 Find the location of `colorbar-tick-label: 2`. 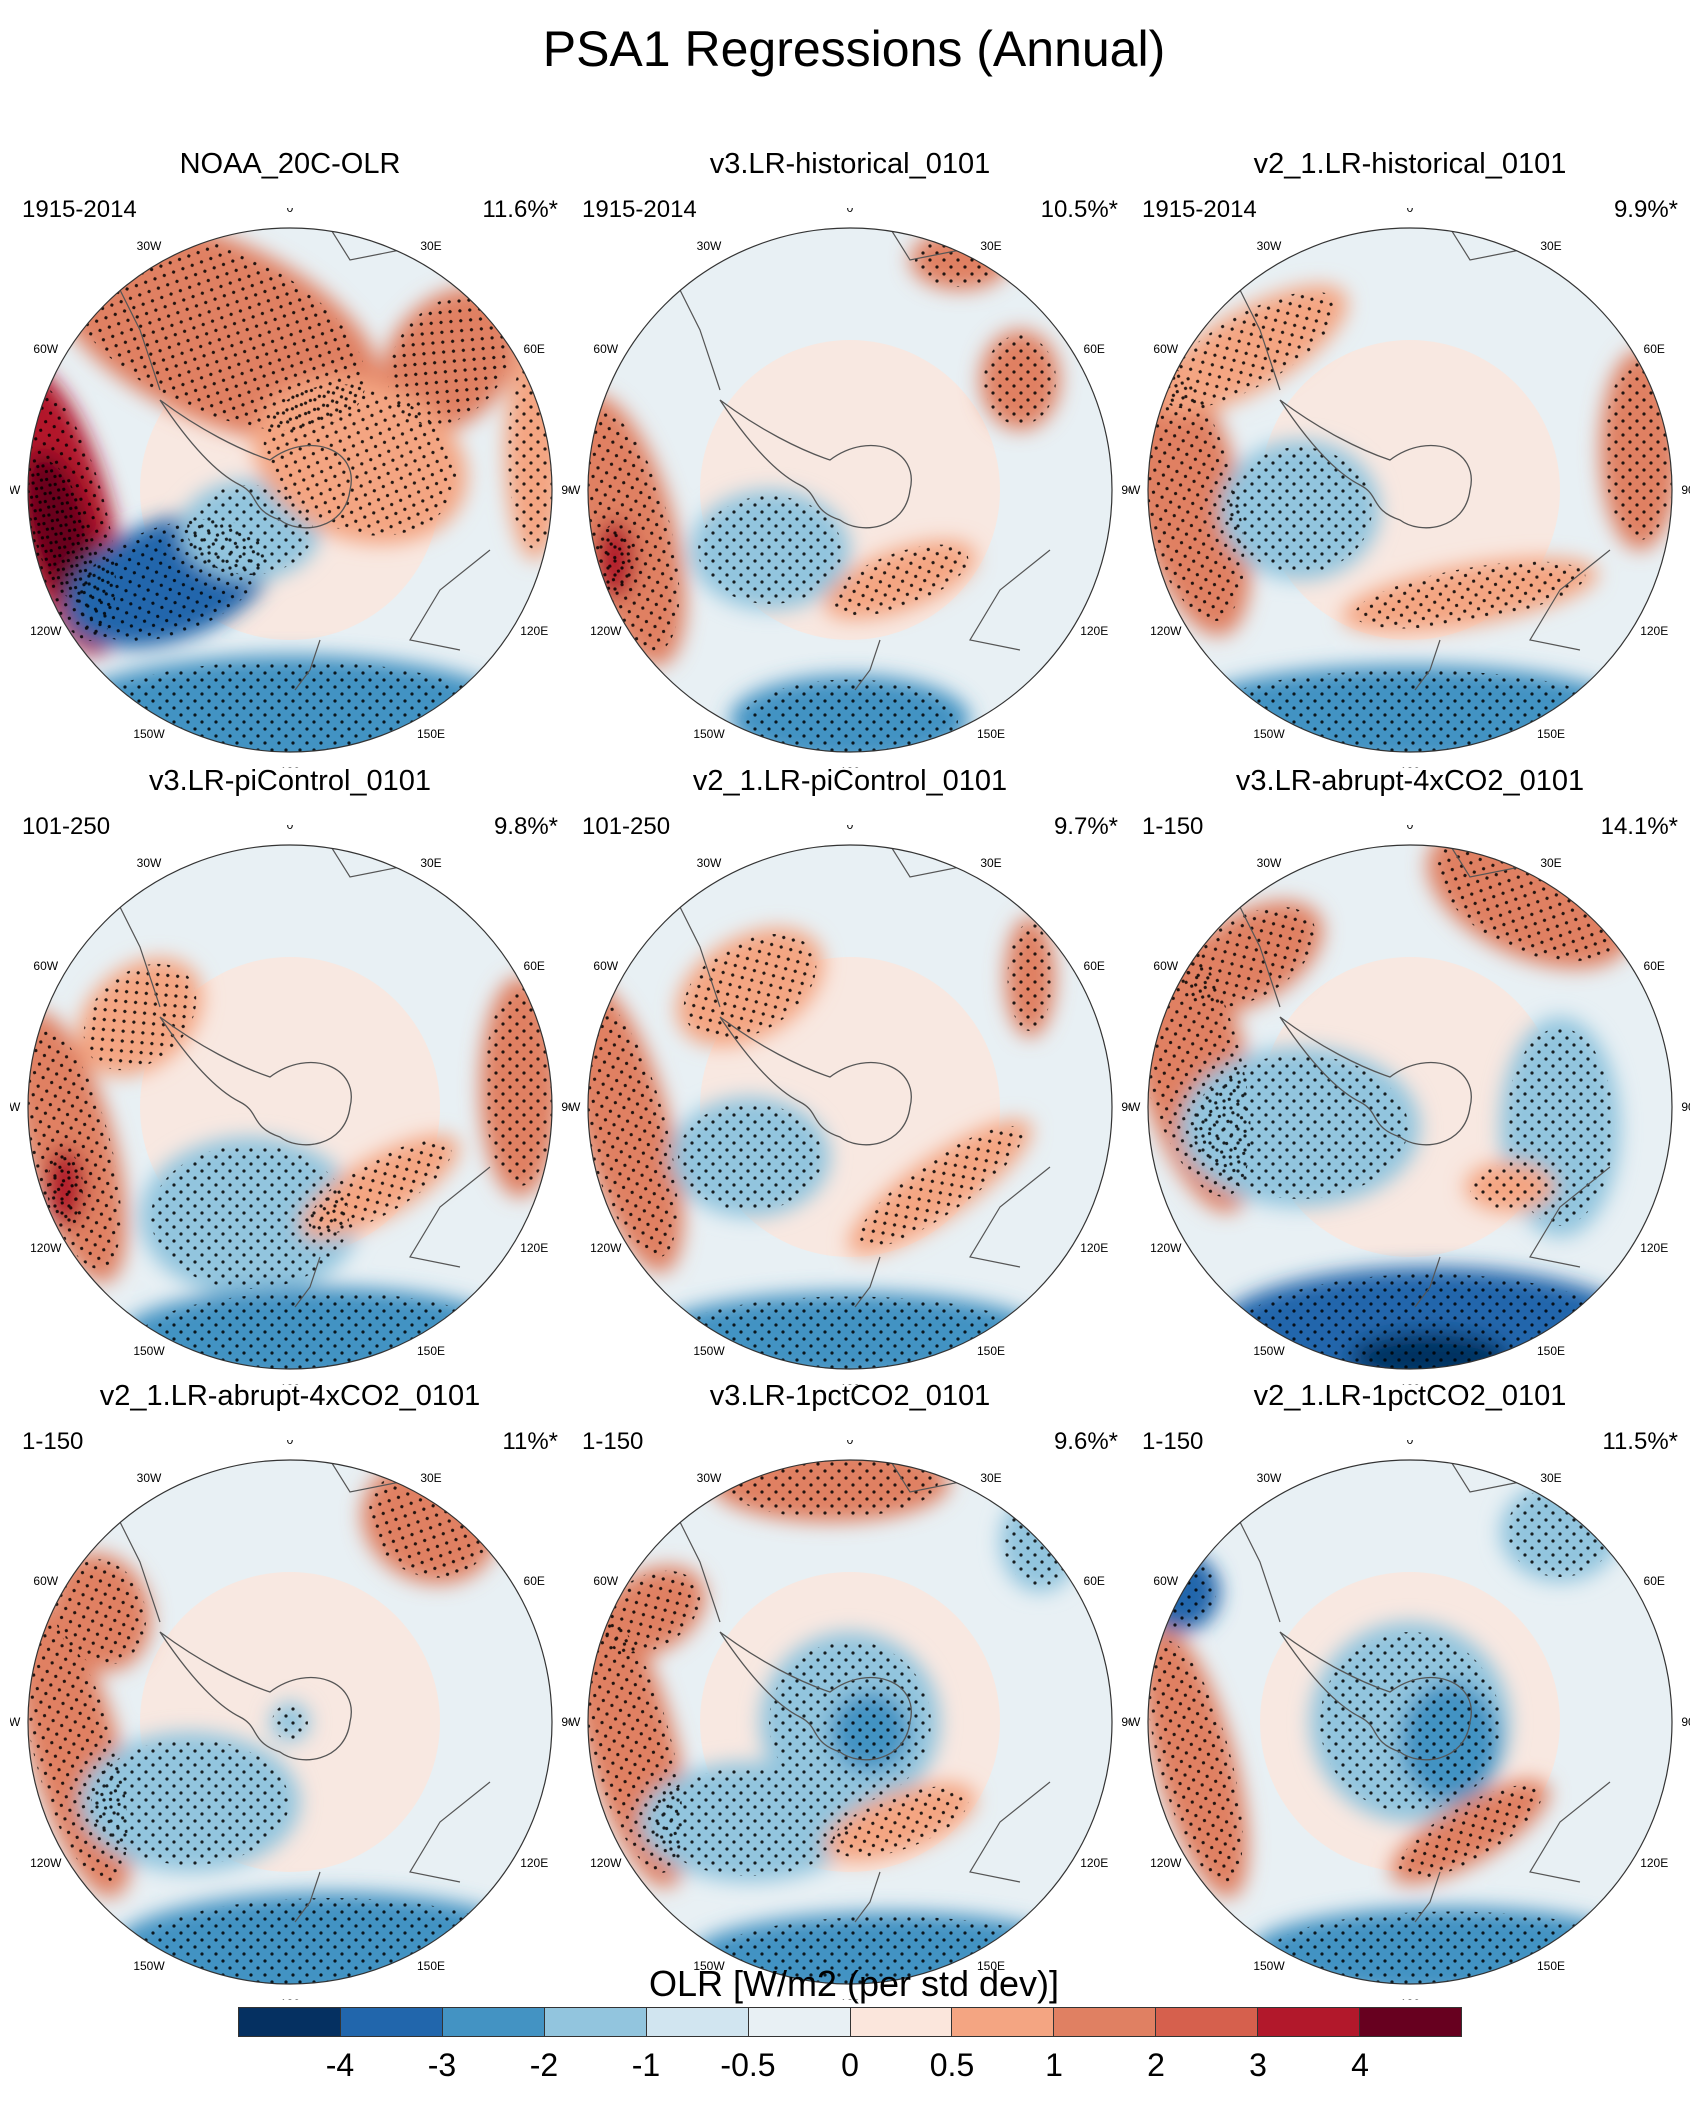

colorbar-tick-label: 2 is located at coordinates (1156, 2065).